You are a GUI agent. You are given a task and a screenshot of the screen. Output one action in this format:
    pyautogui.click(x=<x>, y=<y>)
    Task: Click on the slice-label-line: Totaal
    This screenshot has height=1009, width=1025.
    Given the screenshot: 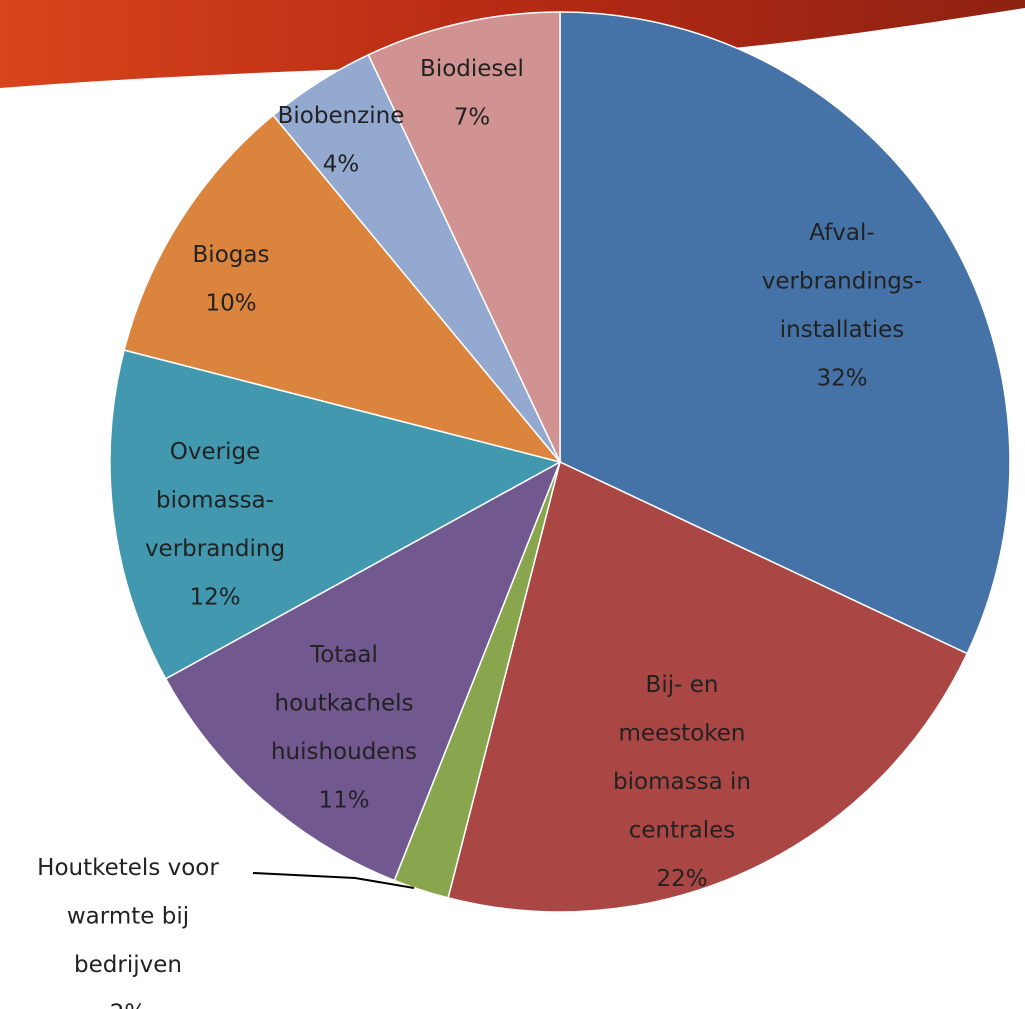 What is the action you would take?
    pyautogui.click(x=343, y=655)
    